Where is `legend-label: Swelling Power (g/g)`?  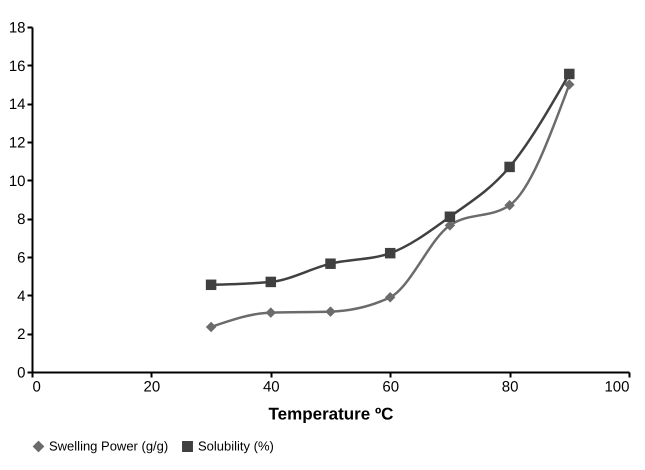
legend-label: Swelling Power (g/g) is located at coordinates (108, 446).